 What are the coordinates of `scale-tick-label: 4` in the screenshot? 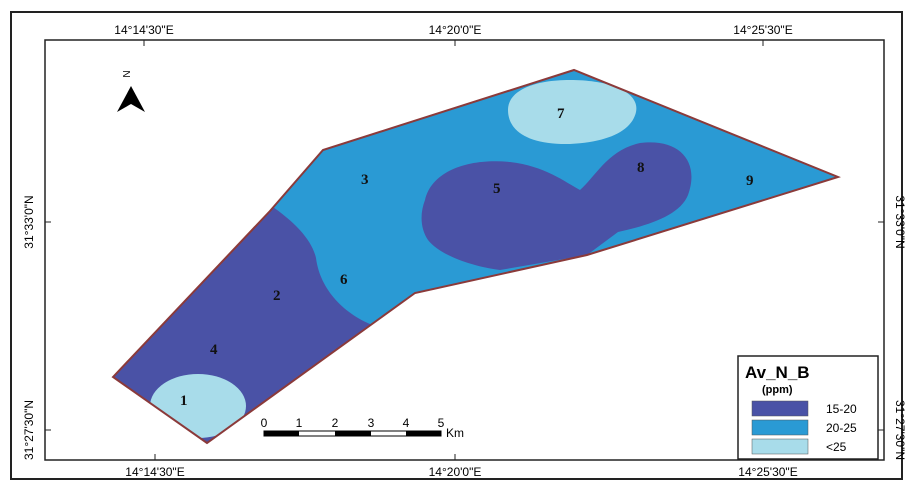 It's located at (406, 423).